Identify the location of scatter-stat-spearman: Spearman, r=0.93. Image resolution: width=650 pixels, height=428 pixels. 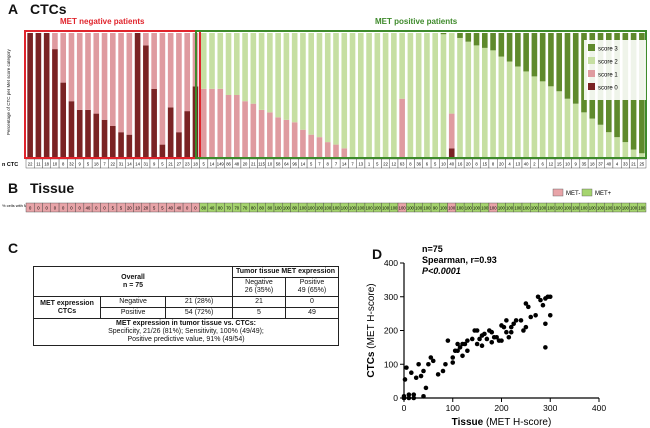
(459, 260).